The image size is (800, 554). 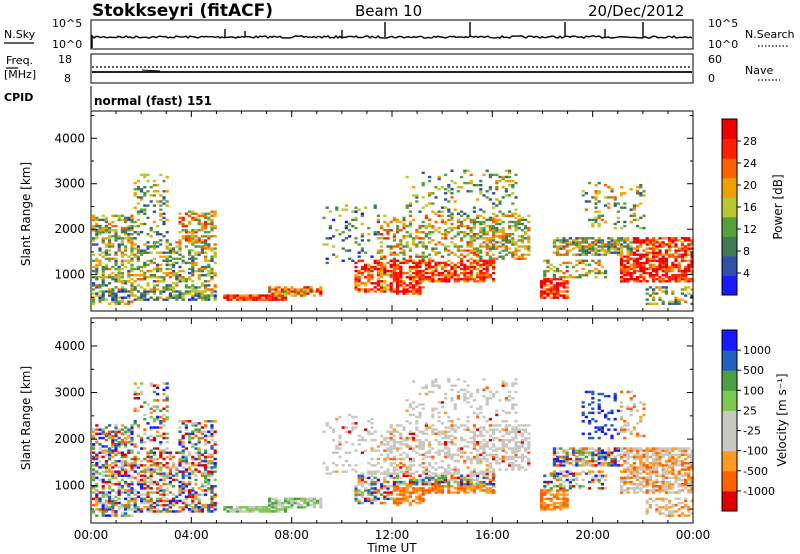 I want to click on freq-unit-label: [MHz], so click(x=20, y=74).